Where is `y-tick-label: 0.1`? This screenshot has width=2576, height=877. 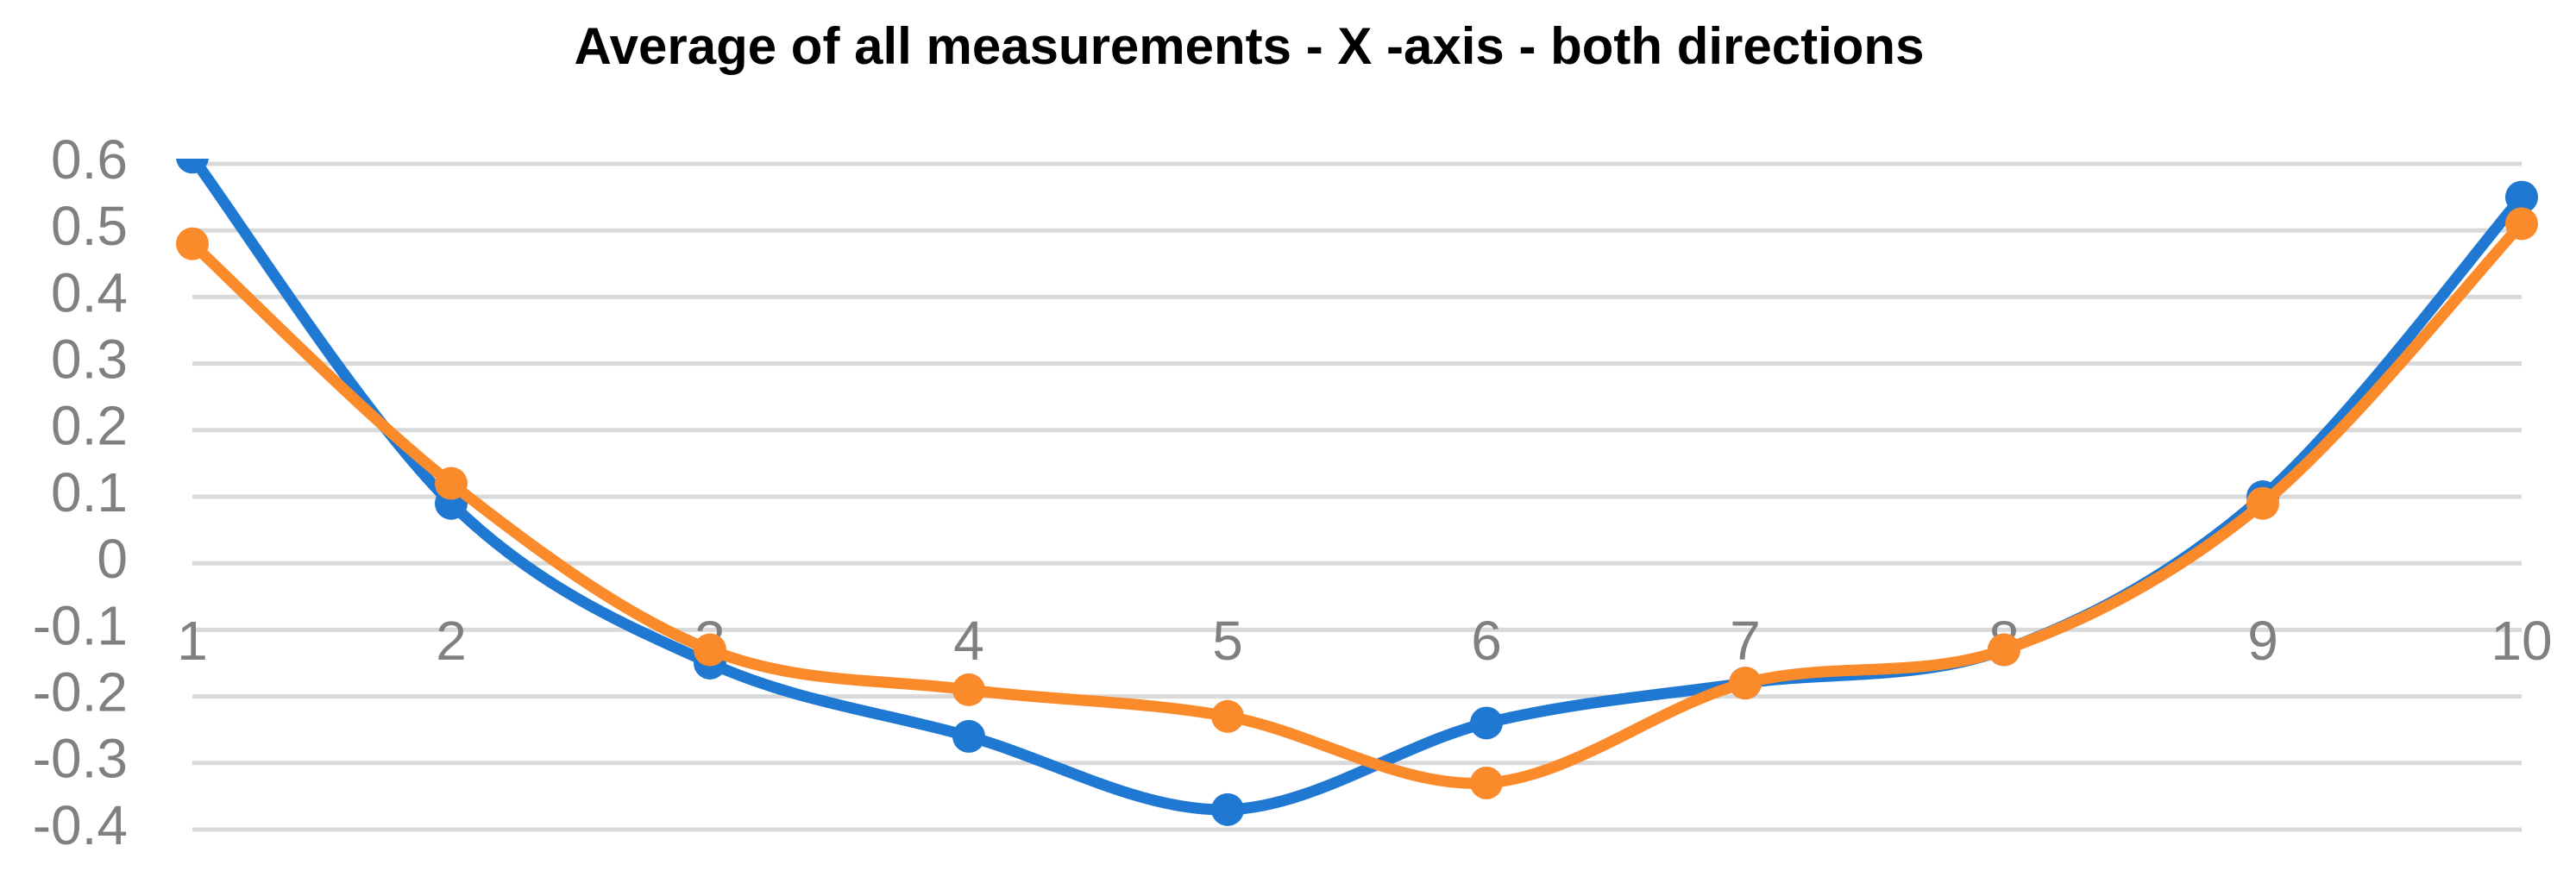 y-tick-label: 0.1 is located at coordinates (89, 492).